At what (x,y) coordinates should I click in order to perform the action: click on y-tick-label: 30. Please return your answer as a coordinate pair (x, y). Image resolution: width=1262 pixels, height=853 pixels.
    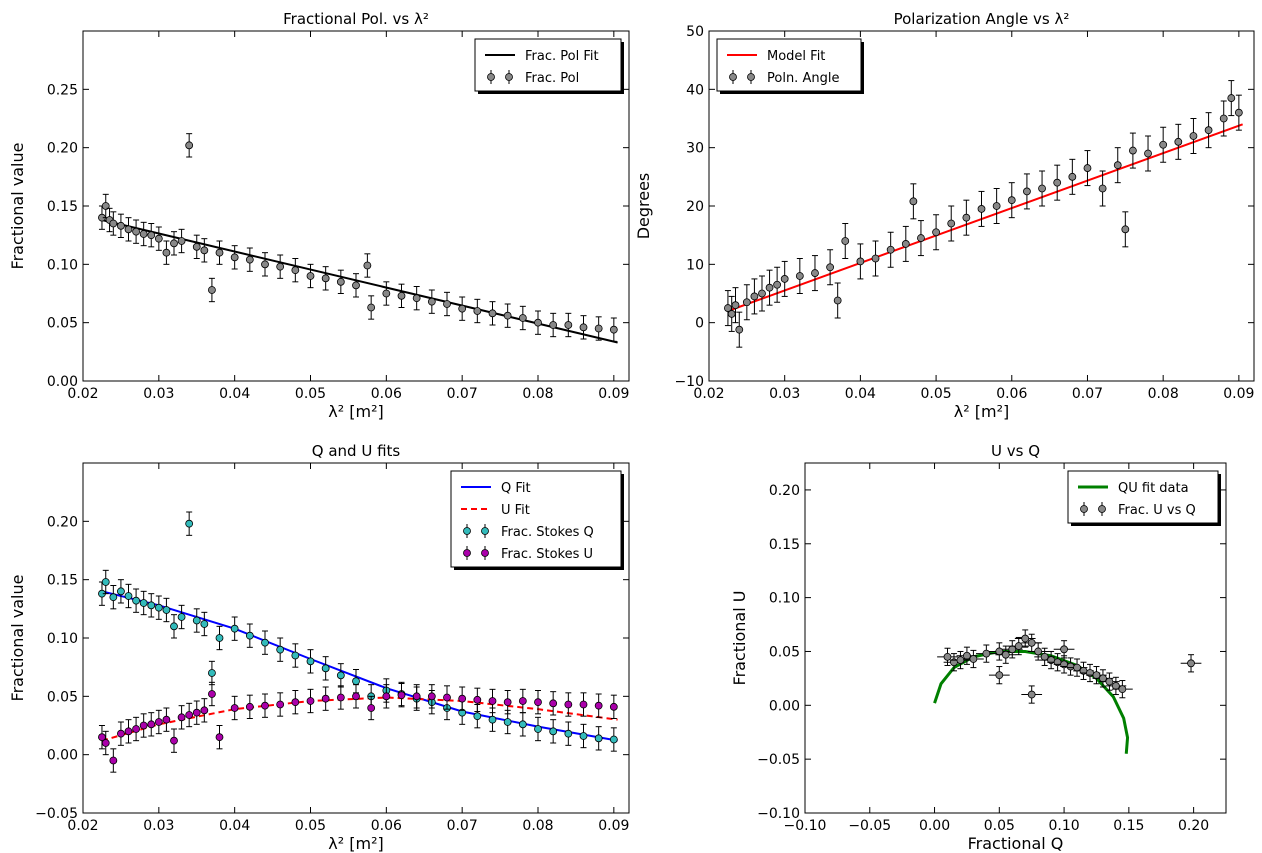
    Looking at the image, I should click on (695, 149).